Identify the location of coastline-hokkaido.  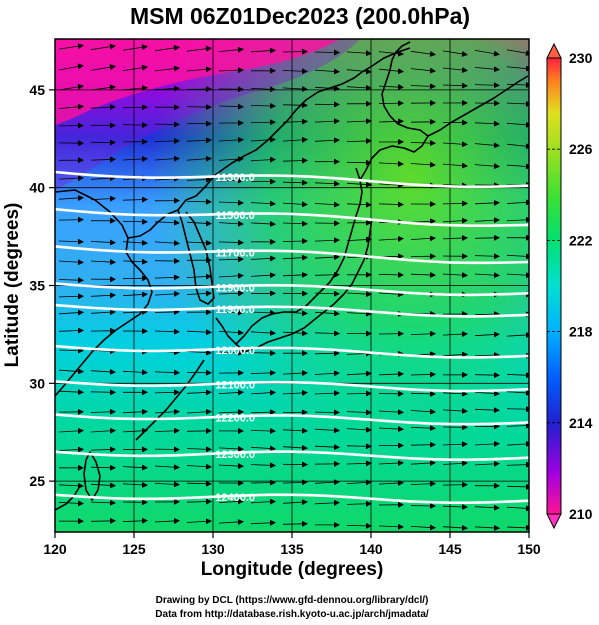
(394, 120).